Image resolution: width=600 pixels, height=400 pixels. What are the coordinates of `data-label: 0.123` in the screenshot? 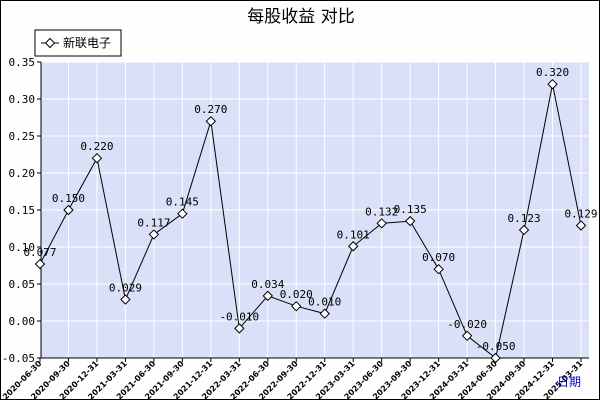 It's located at (523, 218).